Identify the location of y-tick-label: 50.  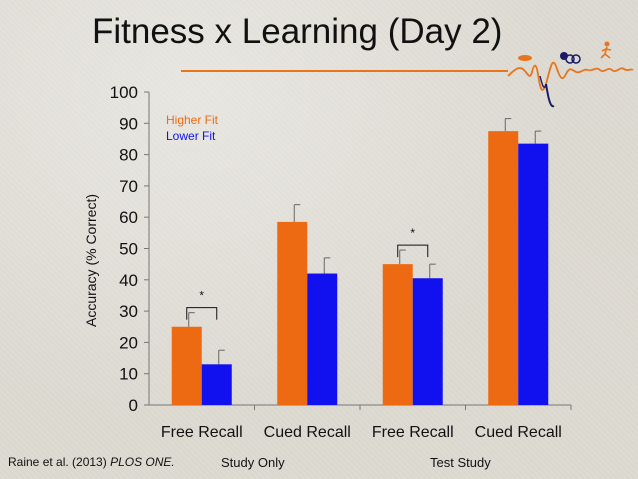
(128, 249).